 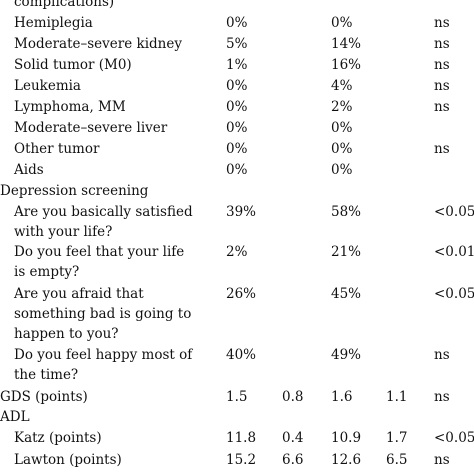 What do you see at coordinates (346, 252) in the screenshot?
I see `value-cell: 21%` at bounding box center [346, 252].